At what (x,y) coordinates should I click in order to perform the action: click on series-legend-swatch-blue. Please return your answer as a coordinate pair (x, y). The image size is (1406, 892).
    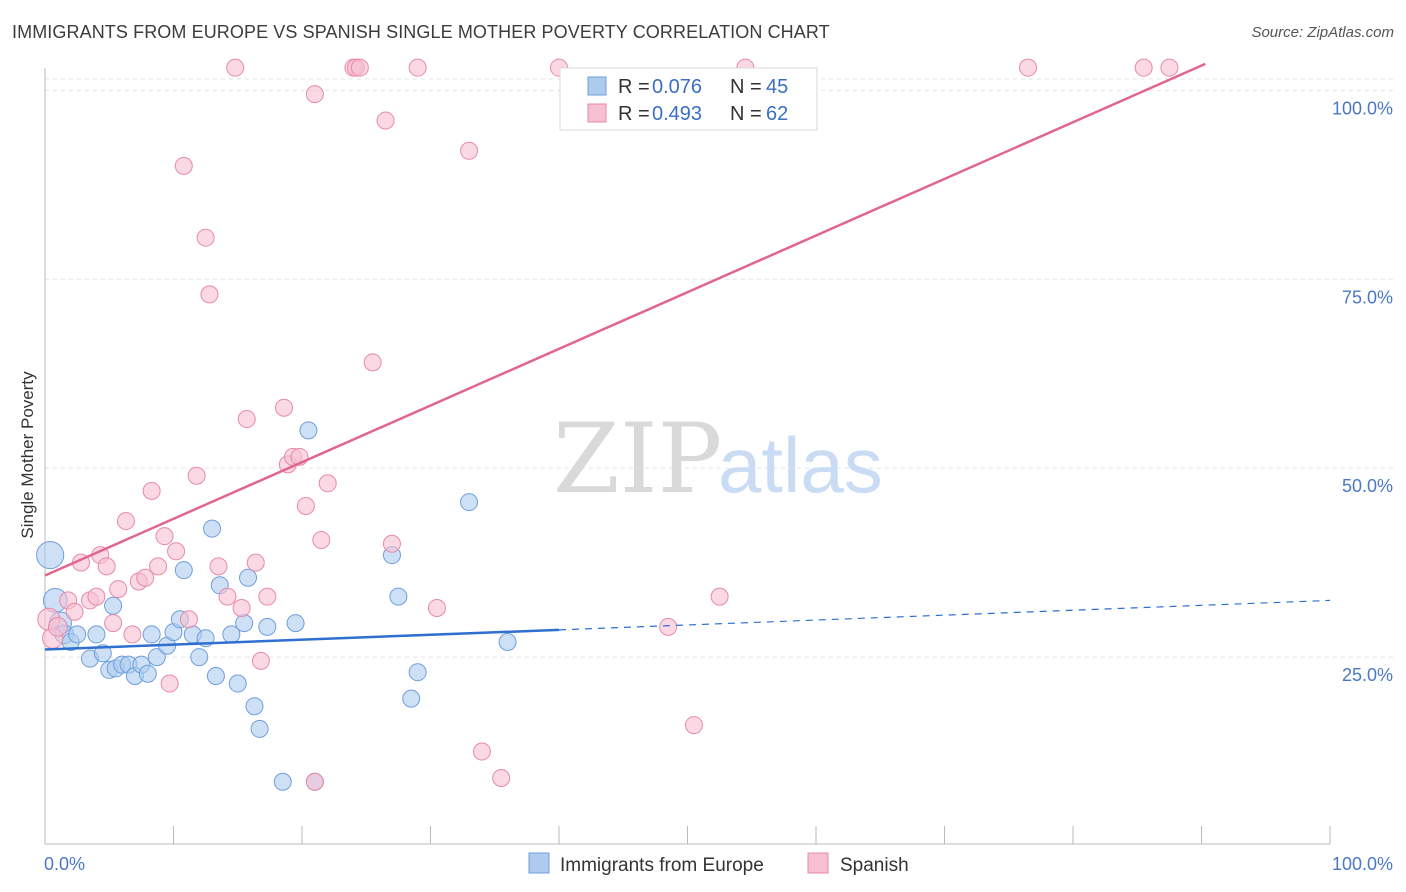
    Looking at the image, I should click on (539, 863).